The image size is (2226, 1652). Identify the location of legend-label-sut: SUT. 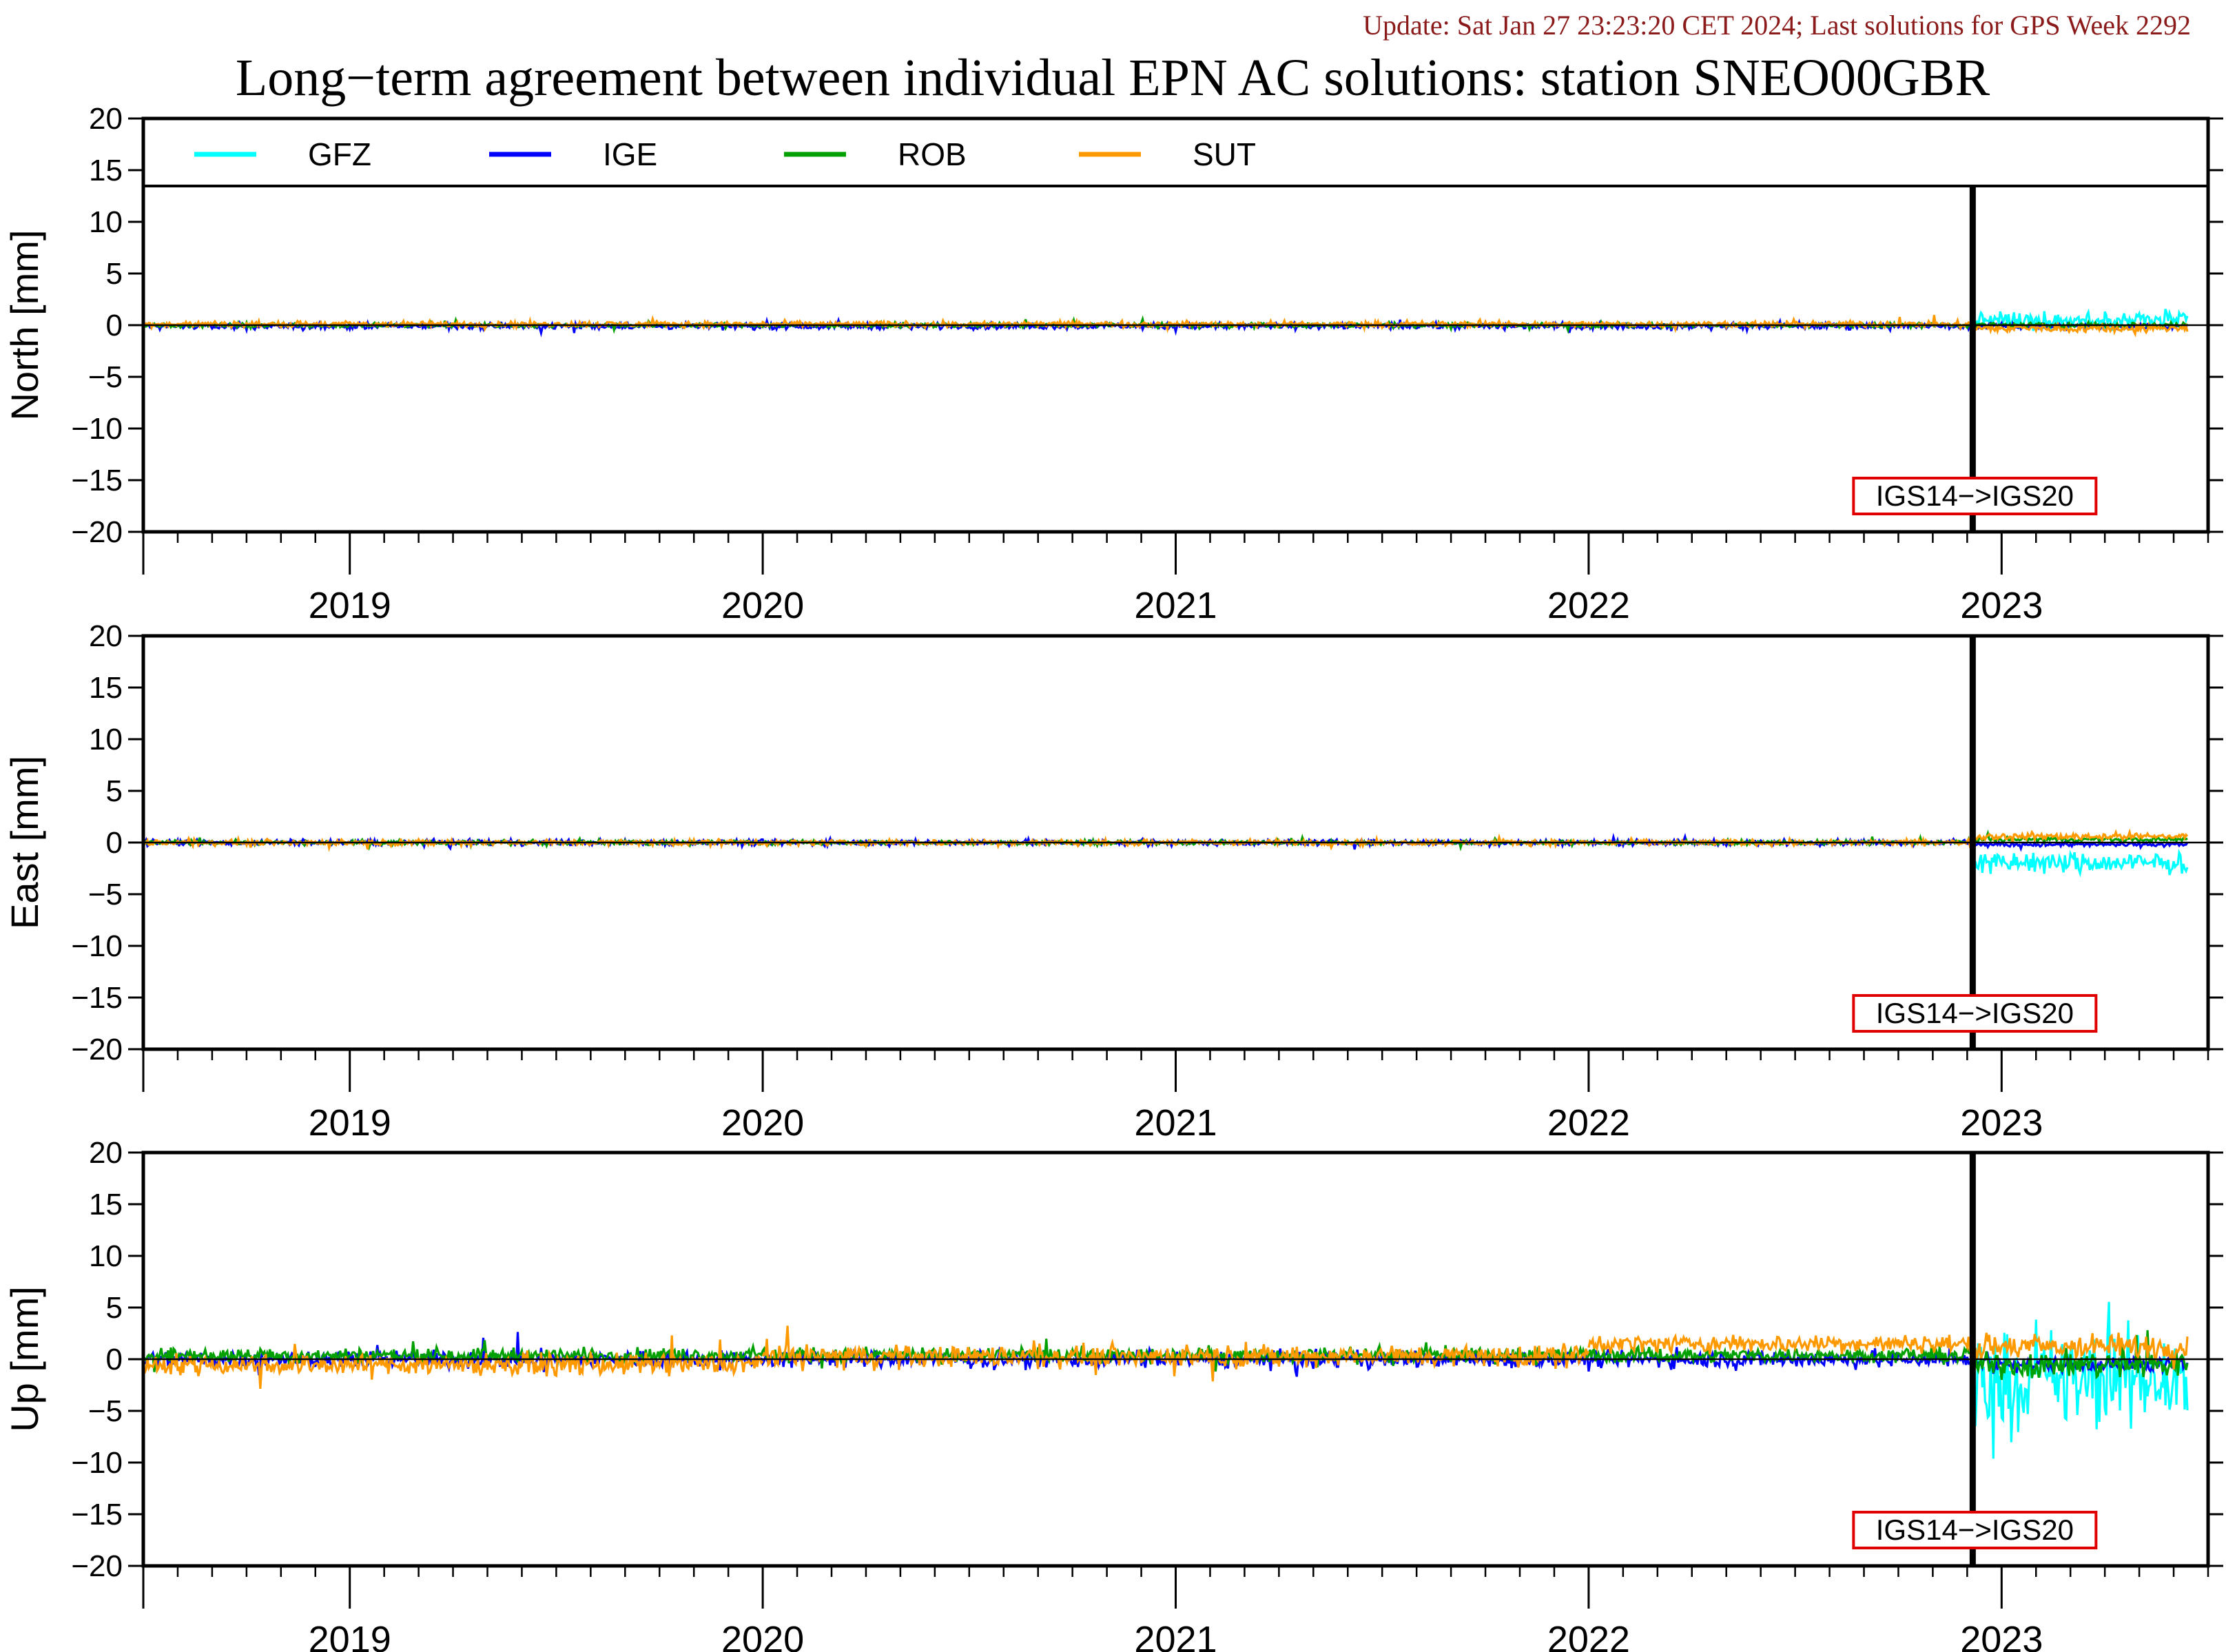
(1224, 154).